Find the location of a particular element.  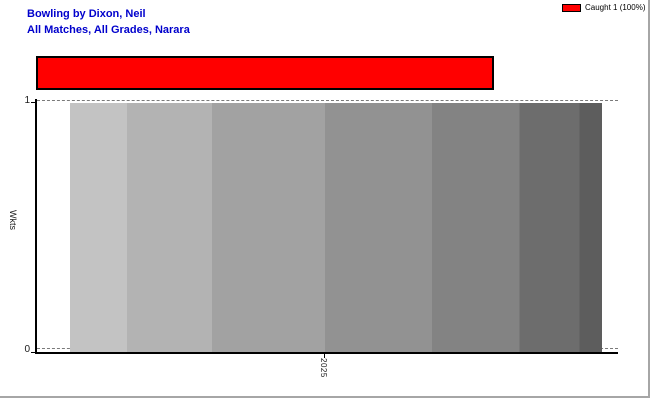

y-axis-line is located at coordinates (36, 226).